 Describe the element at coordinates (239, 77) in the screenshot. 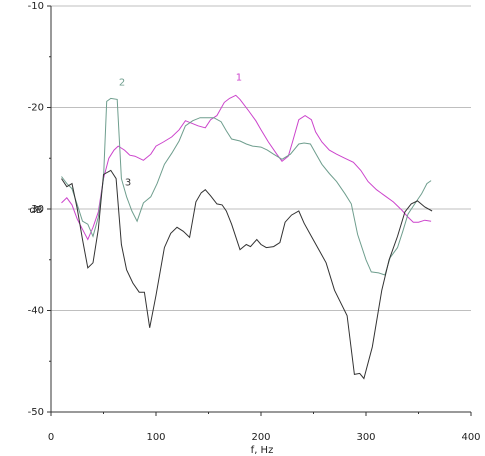

I see `series-label: 1` at that location.